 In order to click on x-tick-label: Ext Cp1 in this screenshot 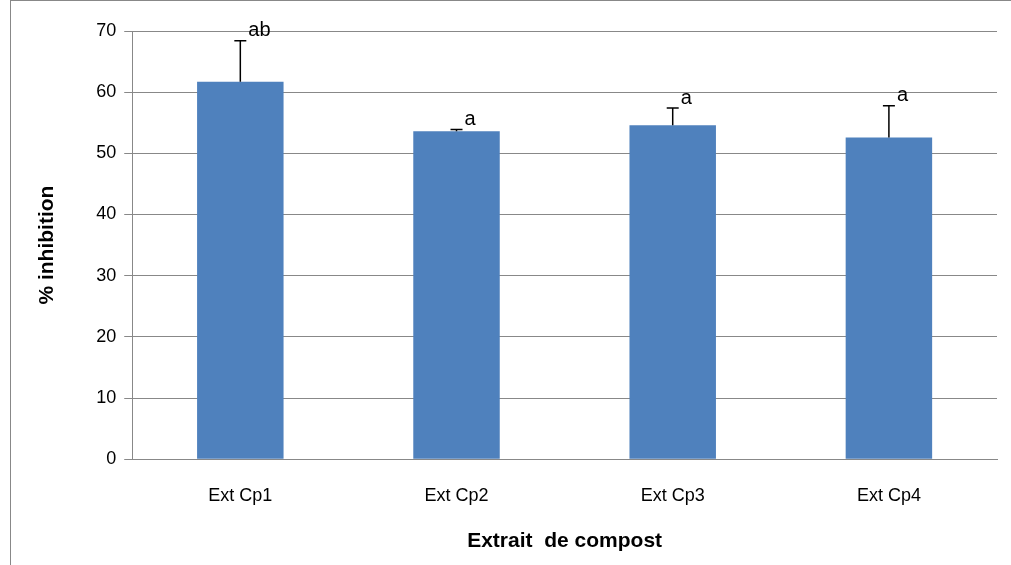, I will do `click(240, 494)`.